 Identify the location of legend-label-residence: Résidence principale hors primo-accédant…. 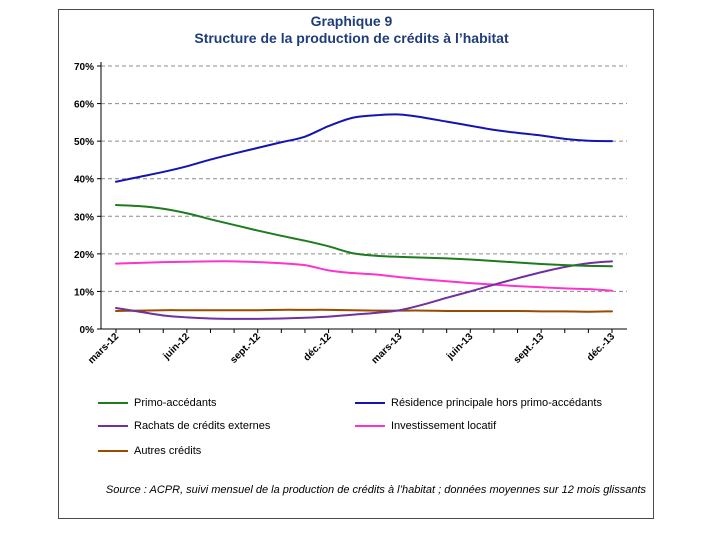
(496, 403).